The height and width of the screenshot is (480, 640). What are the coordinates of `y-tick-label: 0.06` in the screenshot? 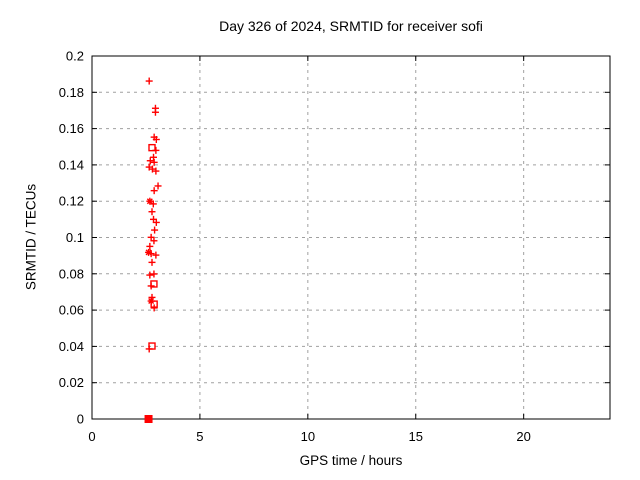 It's located at (71, 310).